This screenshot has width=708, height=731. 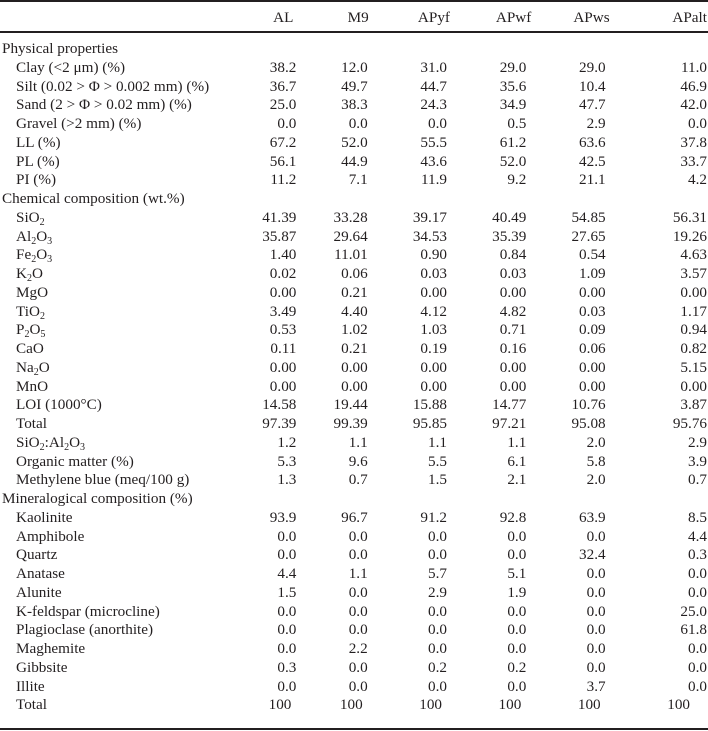 What do you see at coordinates (88, 611) in the screenshot?
I see `row-label: K-feldspar (microcline)` at bounding box center [88, 611].